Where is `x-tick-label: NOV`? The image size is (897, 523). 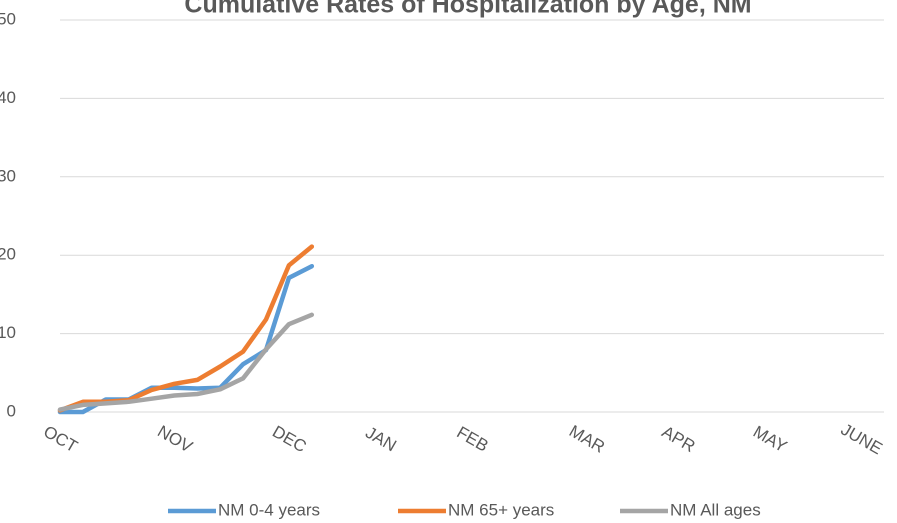 x-tick-label: NOV is located at coordinates (175, 439).